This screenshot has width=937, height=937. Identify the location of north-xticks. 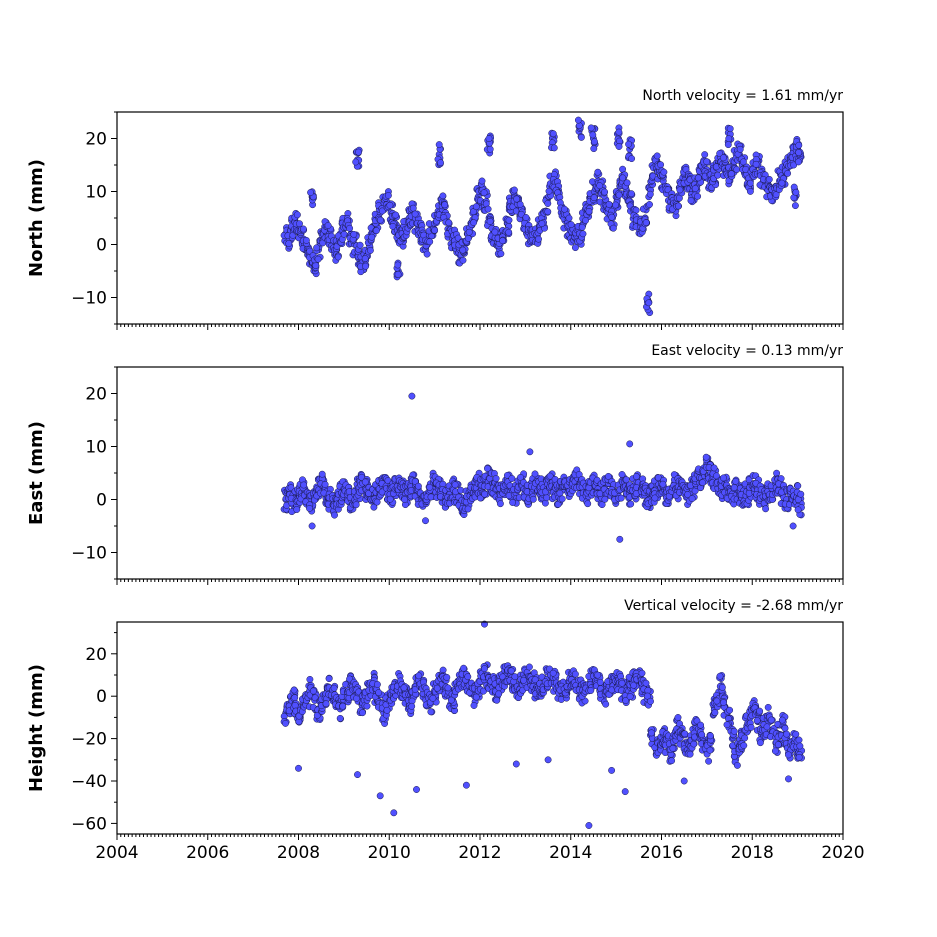
(480, 327).